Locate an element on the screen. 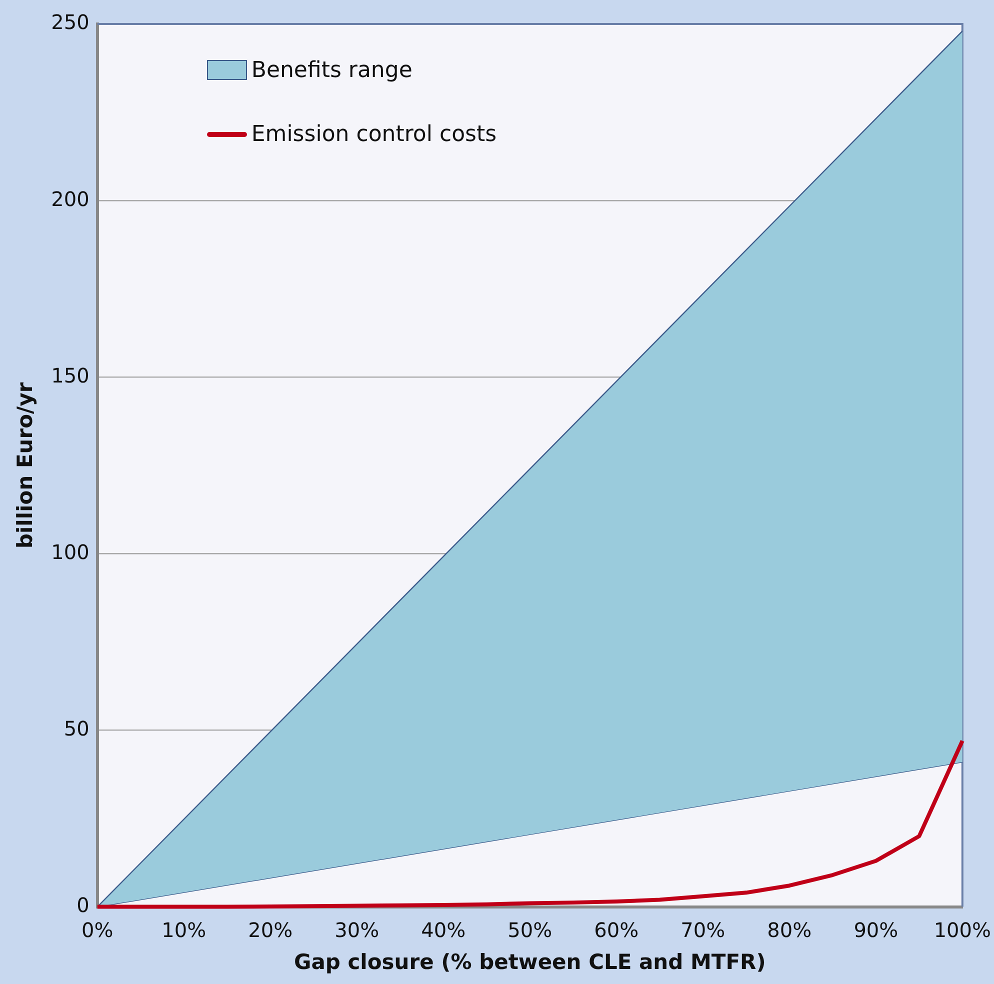  x-tick-label: 90% is located at coordinates (876, 930).